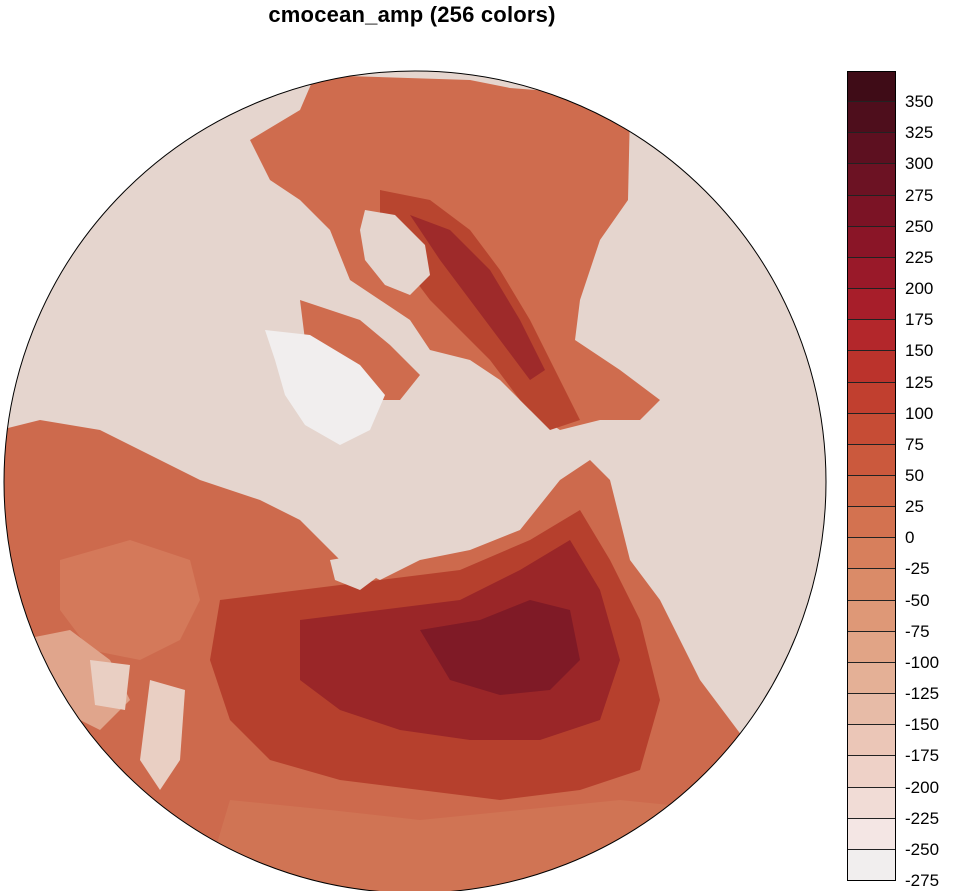 This screenshot has width=955, height=891. What do you see at coordinates (919, 413) in the screenshot?
I see `colorbar-tick-label: 100` at bounding box center [919, 413].